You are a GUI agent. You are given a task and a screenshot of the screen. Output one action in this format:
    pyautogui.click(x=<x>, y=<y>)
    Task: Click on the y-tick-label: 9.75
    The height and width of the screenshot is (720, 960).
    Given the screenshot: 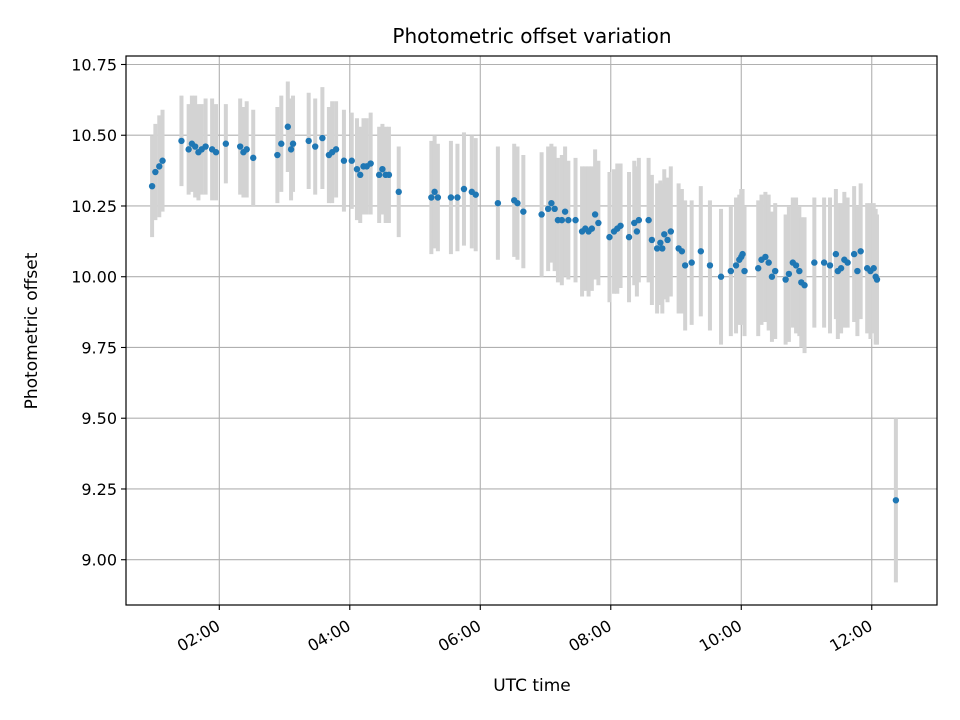 What is the action you would take?
    pyautogui.click(x=99, y=347)
    